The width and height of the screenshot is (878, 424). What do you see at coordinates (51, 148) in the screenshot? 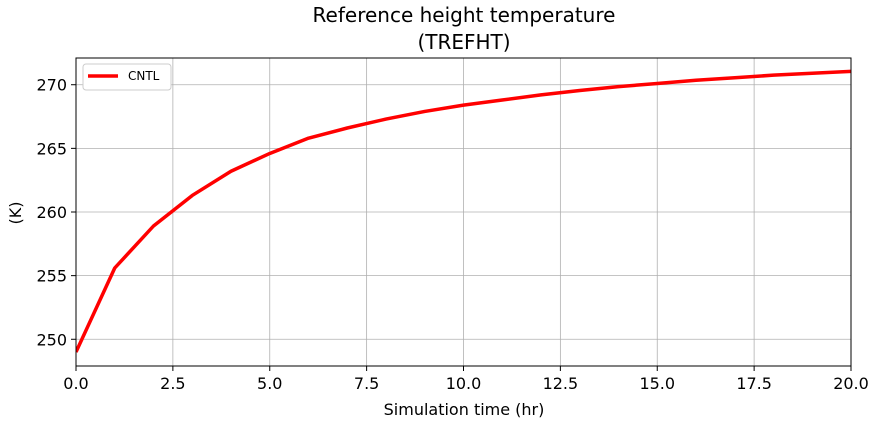
I see `y-tick-label: 265` at bounding box center [51, 148].